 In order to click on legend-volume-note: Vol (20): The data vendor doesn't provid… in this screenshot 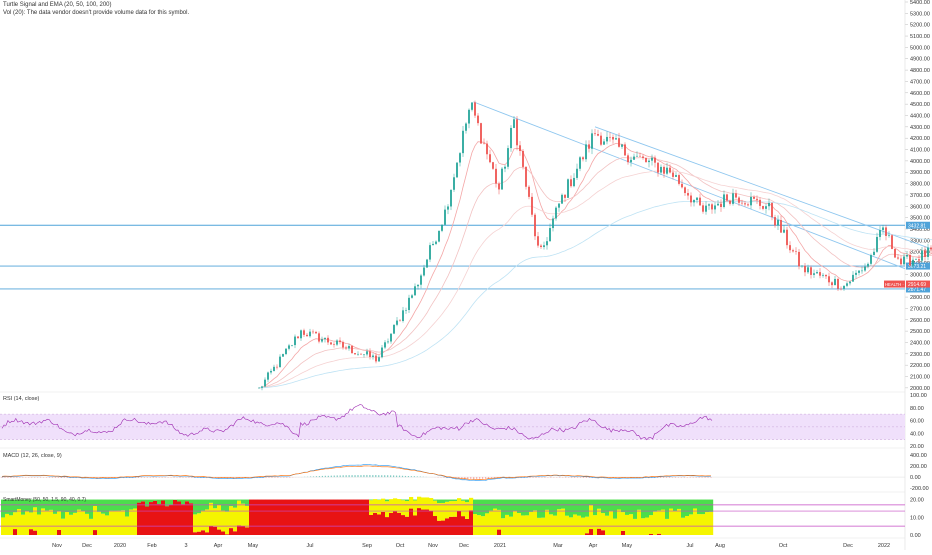, I will do `click(96, 13)`.